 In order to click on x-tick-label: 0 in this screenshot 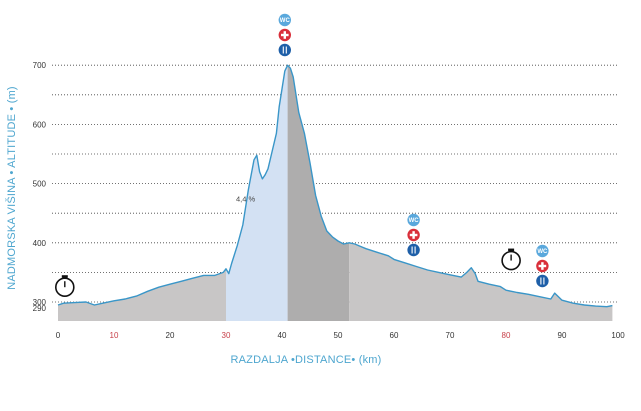, I will do `click(58, 335)`.